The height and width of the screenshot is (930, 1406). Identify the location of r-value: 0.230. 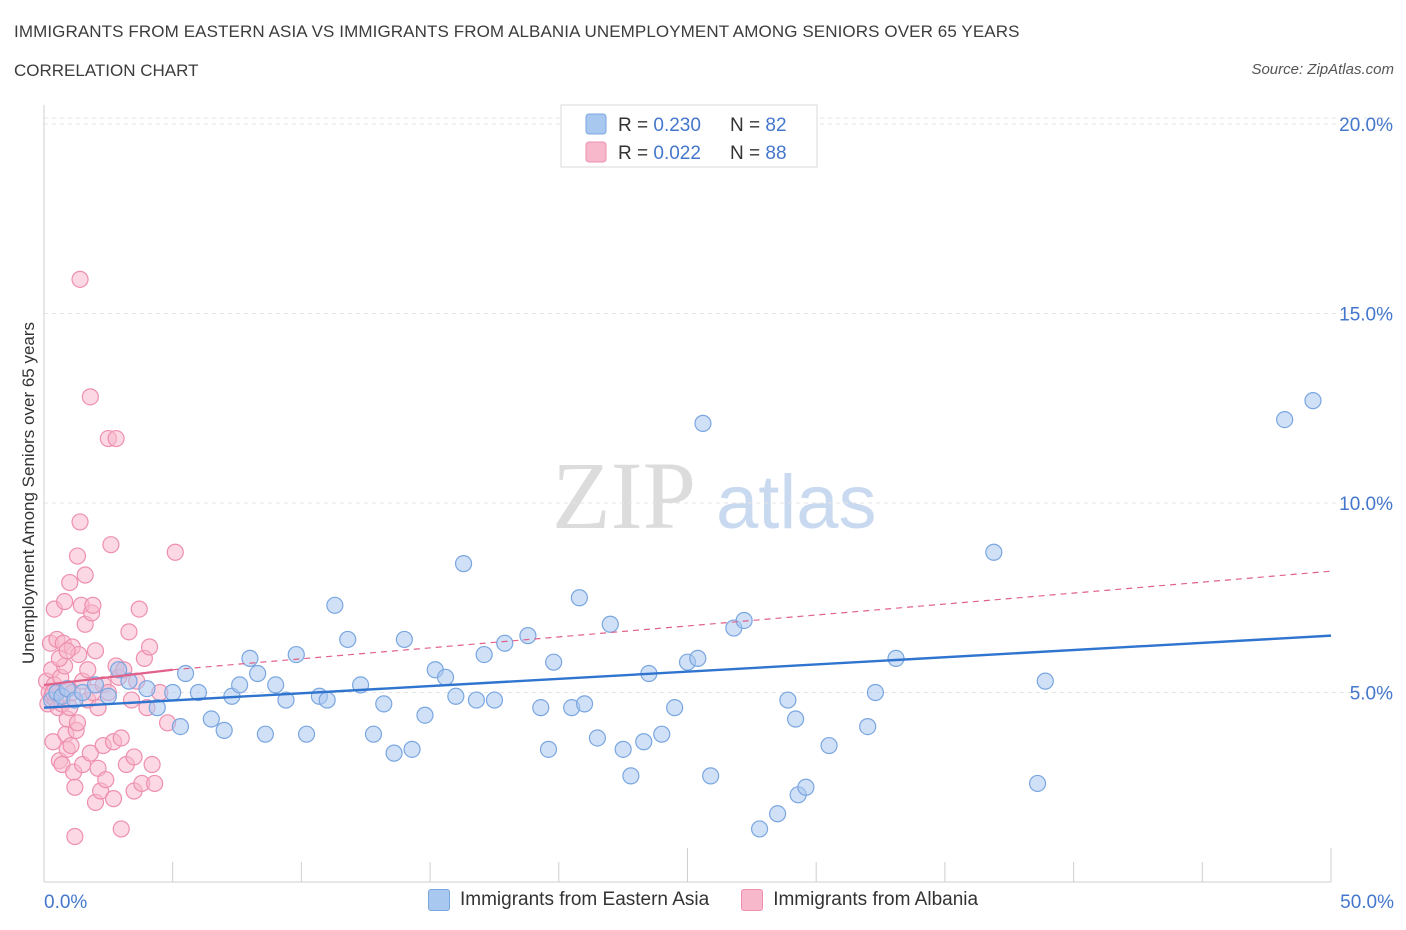
(677, 125).